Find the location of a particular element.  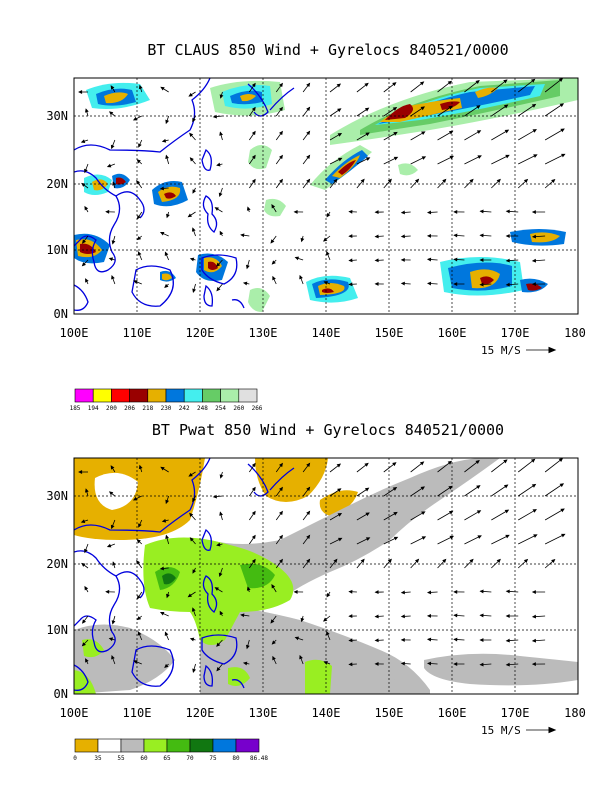

top-lat-label: 10N is located at coordinates (57, 250).